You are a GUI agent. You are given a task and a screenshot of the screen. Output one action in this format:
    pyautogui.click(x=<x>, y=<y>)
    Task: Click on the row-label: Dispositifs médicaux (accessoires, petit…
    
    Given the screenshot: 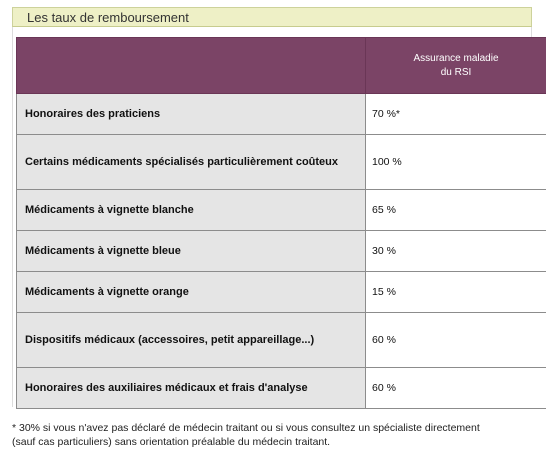 What is the action you would take?
    pyautogui.click(x=191, y=340)
    